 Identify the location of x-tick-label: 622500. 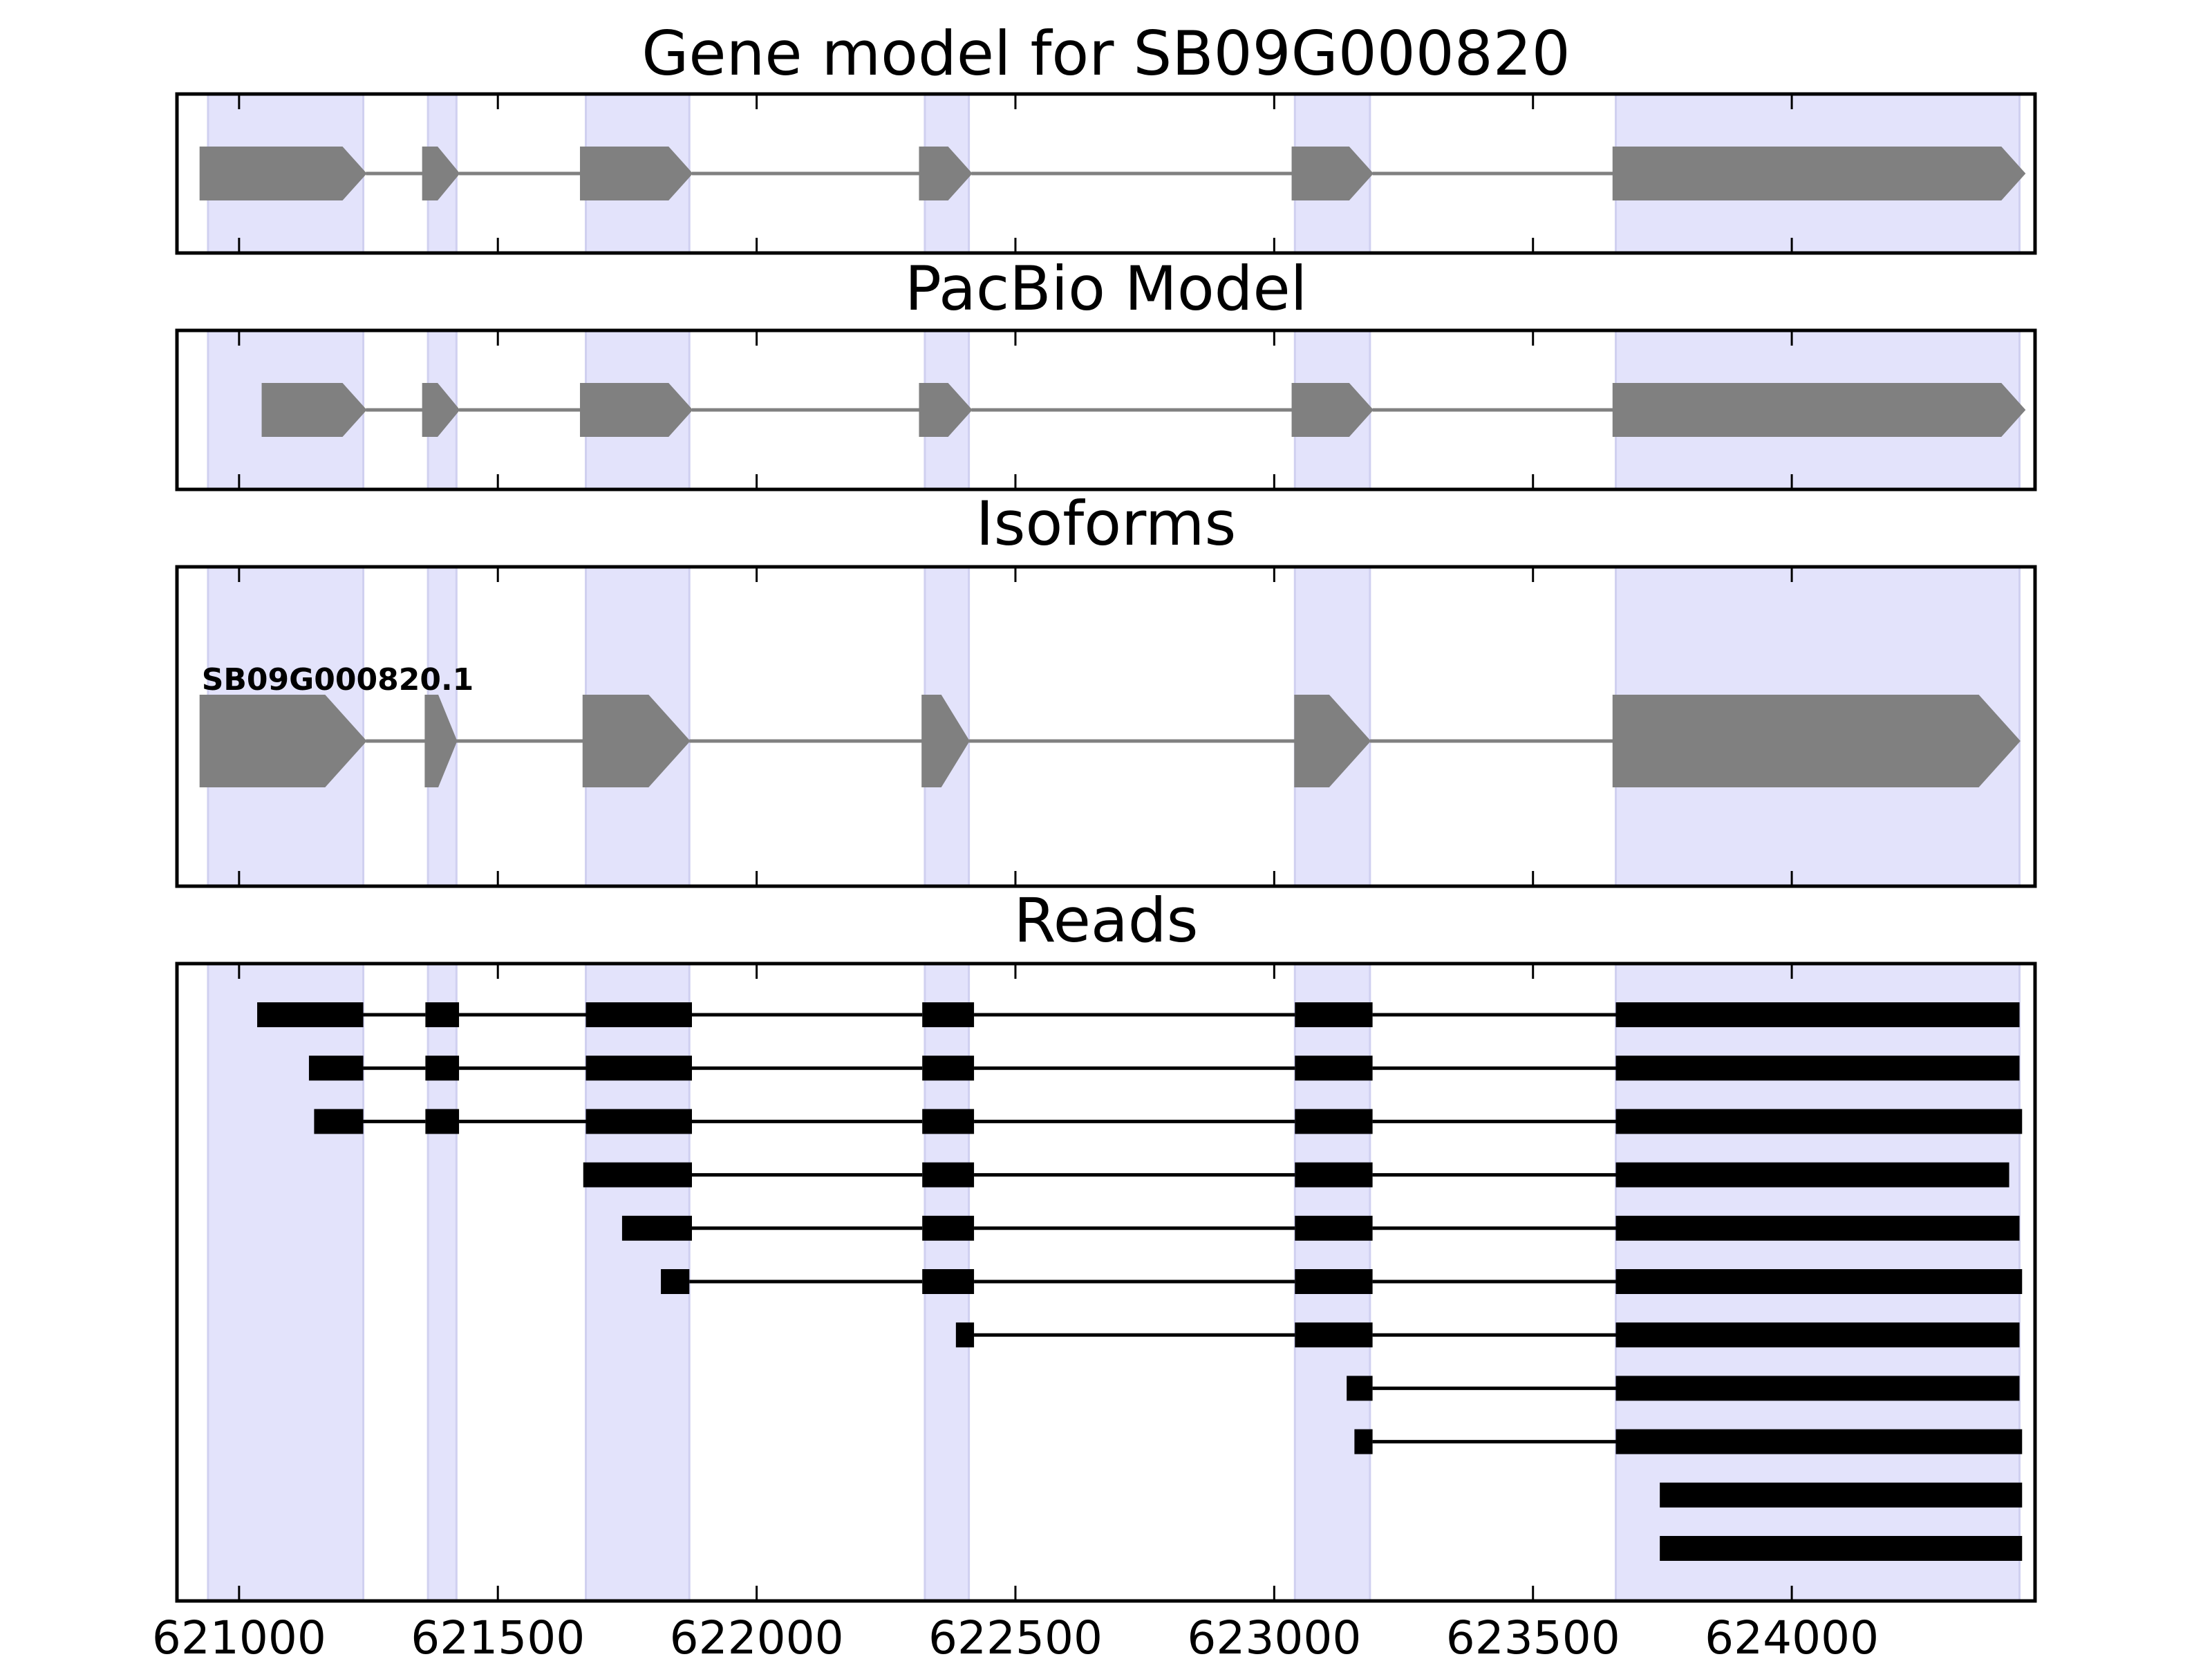
(1016, 1635).